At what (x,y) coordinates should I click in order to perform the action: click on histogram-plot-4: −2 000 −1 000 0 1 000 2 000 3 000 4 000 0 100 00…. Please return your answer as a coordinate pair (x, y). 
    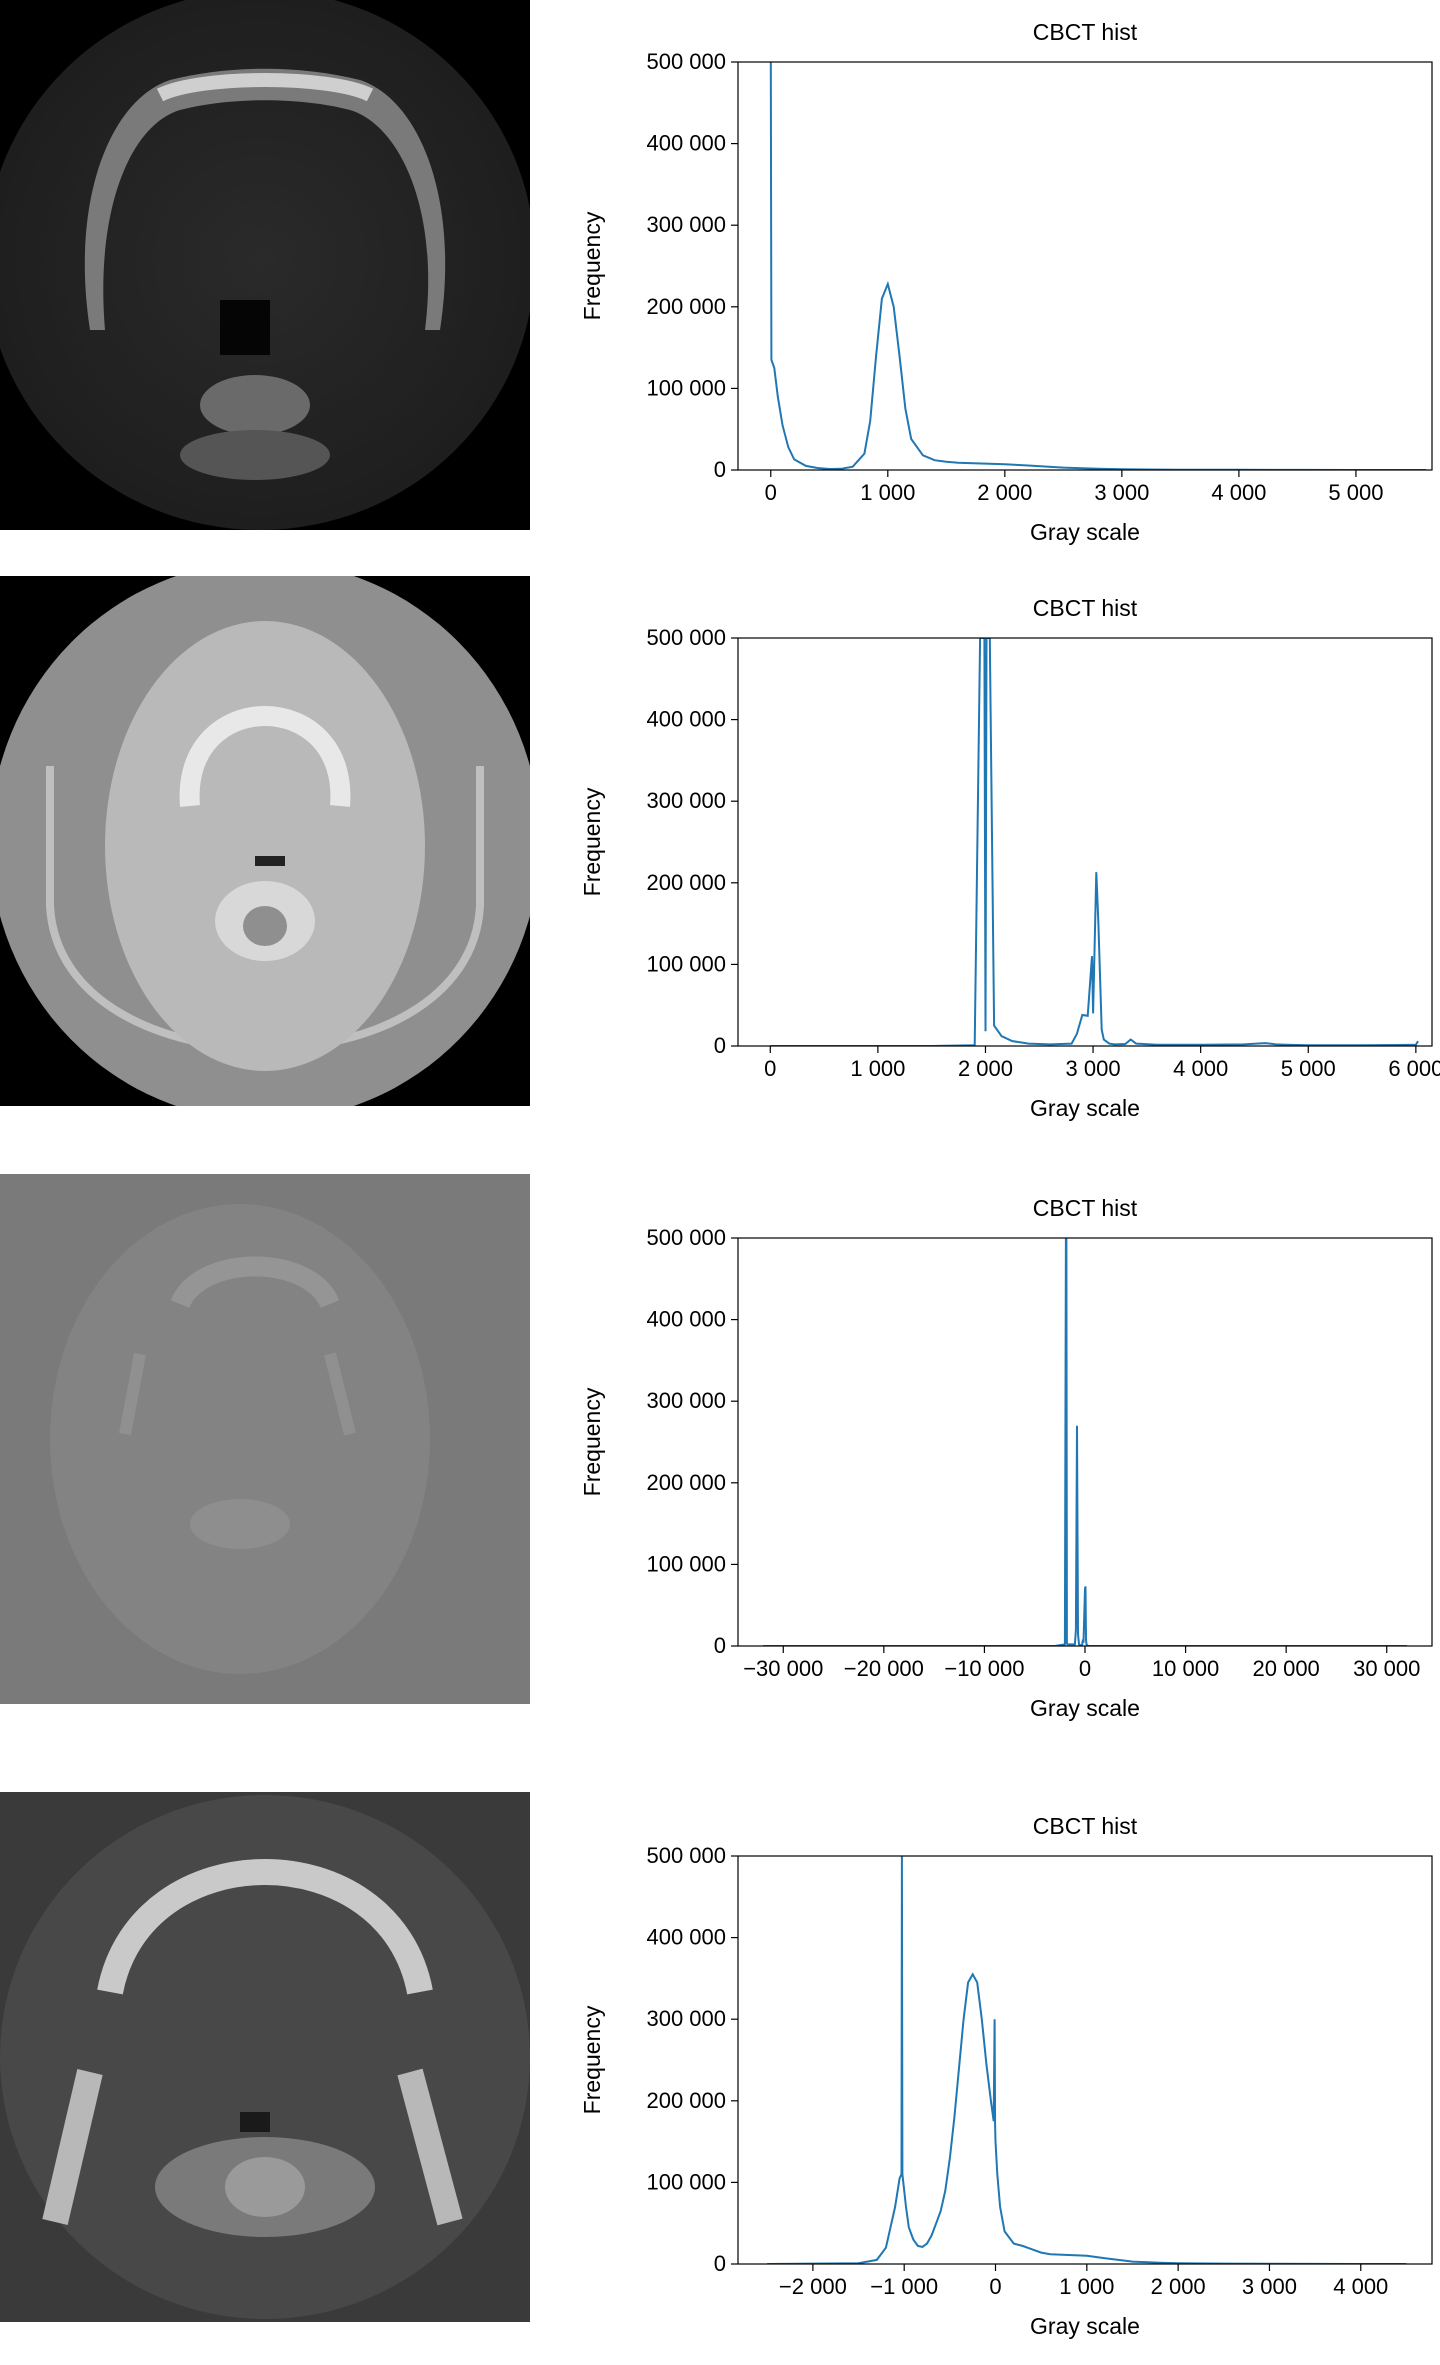
    Looking at the image, I should click on (1000, 2077).